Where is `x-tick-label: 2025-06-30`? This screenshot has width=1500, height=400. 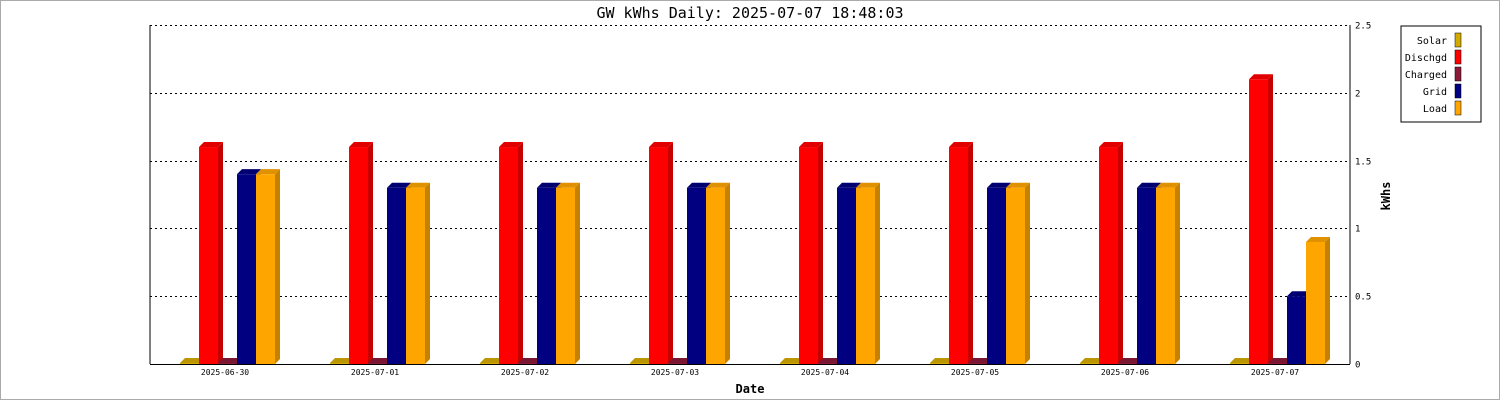 x-tick-label: 2025-06-30 is located at coordinates (225, 372).